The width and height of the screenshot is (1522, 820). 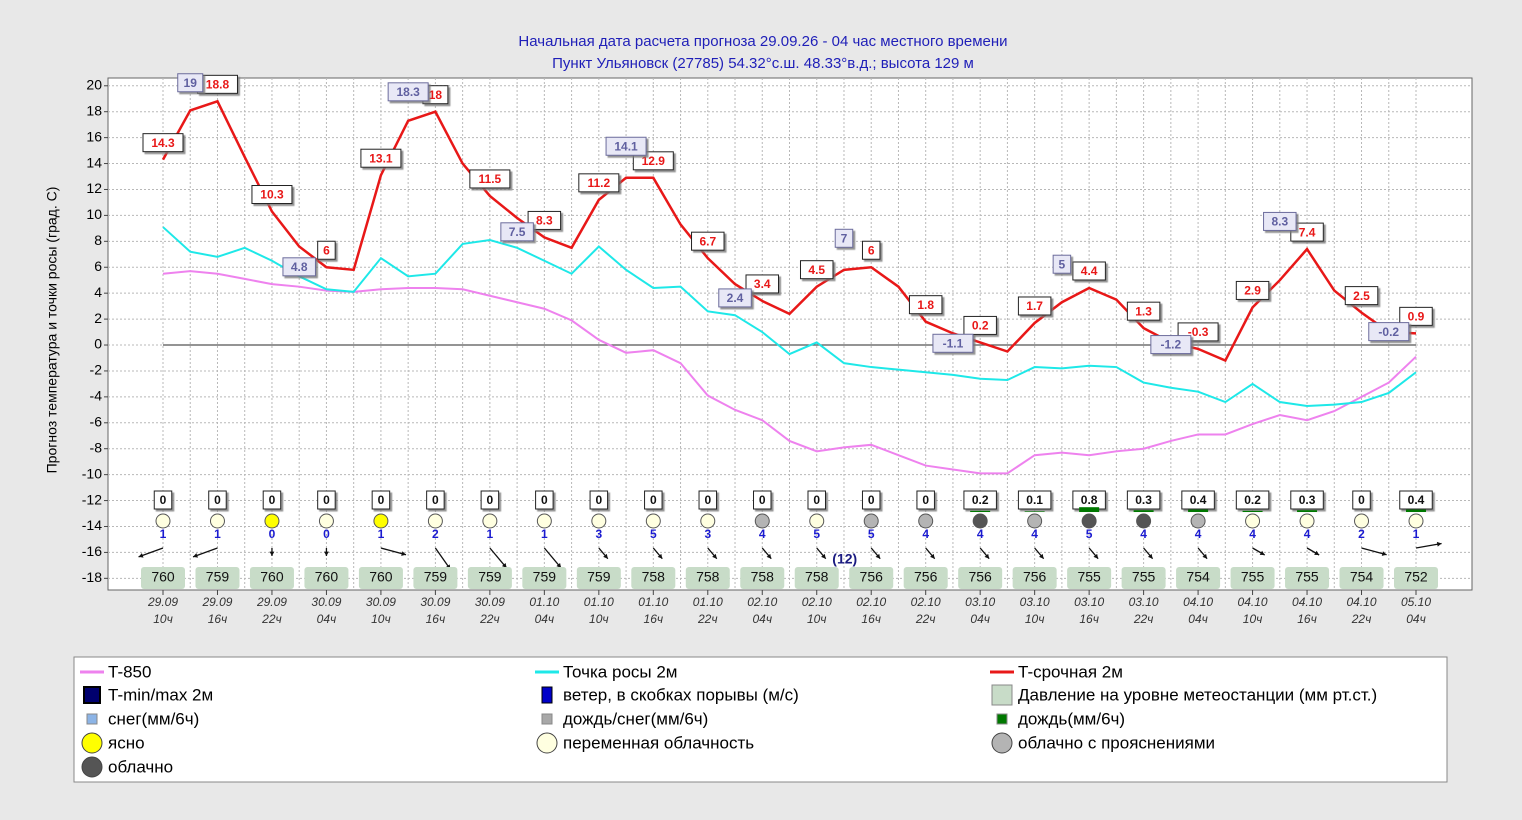 What do you see at coordinates (96, 447) in the screenshot?
I see `y-tick-label: -8` at bounding box center [96, 447].